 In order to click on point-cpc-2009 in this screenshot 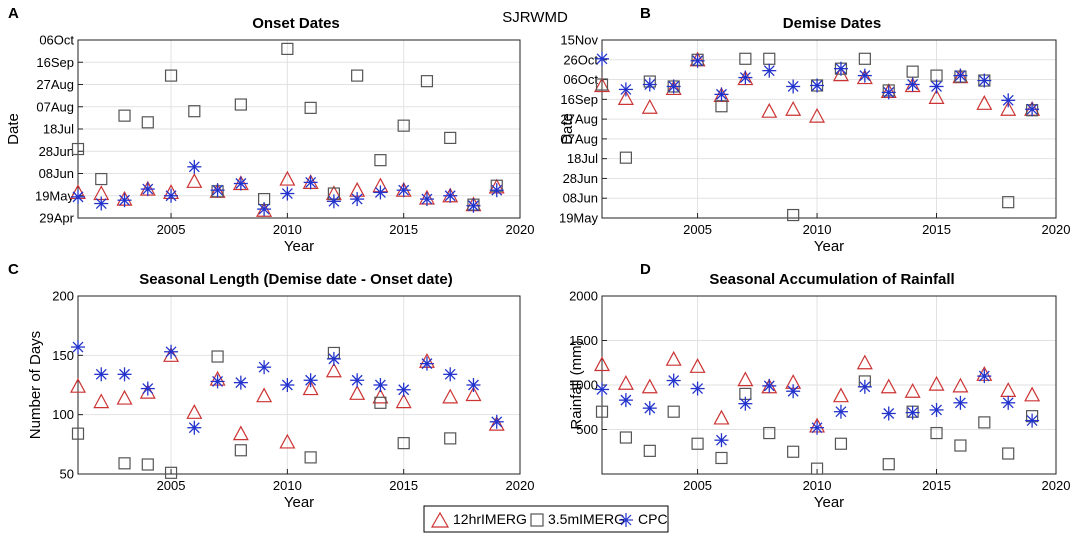, I will do `click(793, 86)`.